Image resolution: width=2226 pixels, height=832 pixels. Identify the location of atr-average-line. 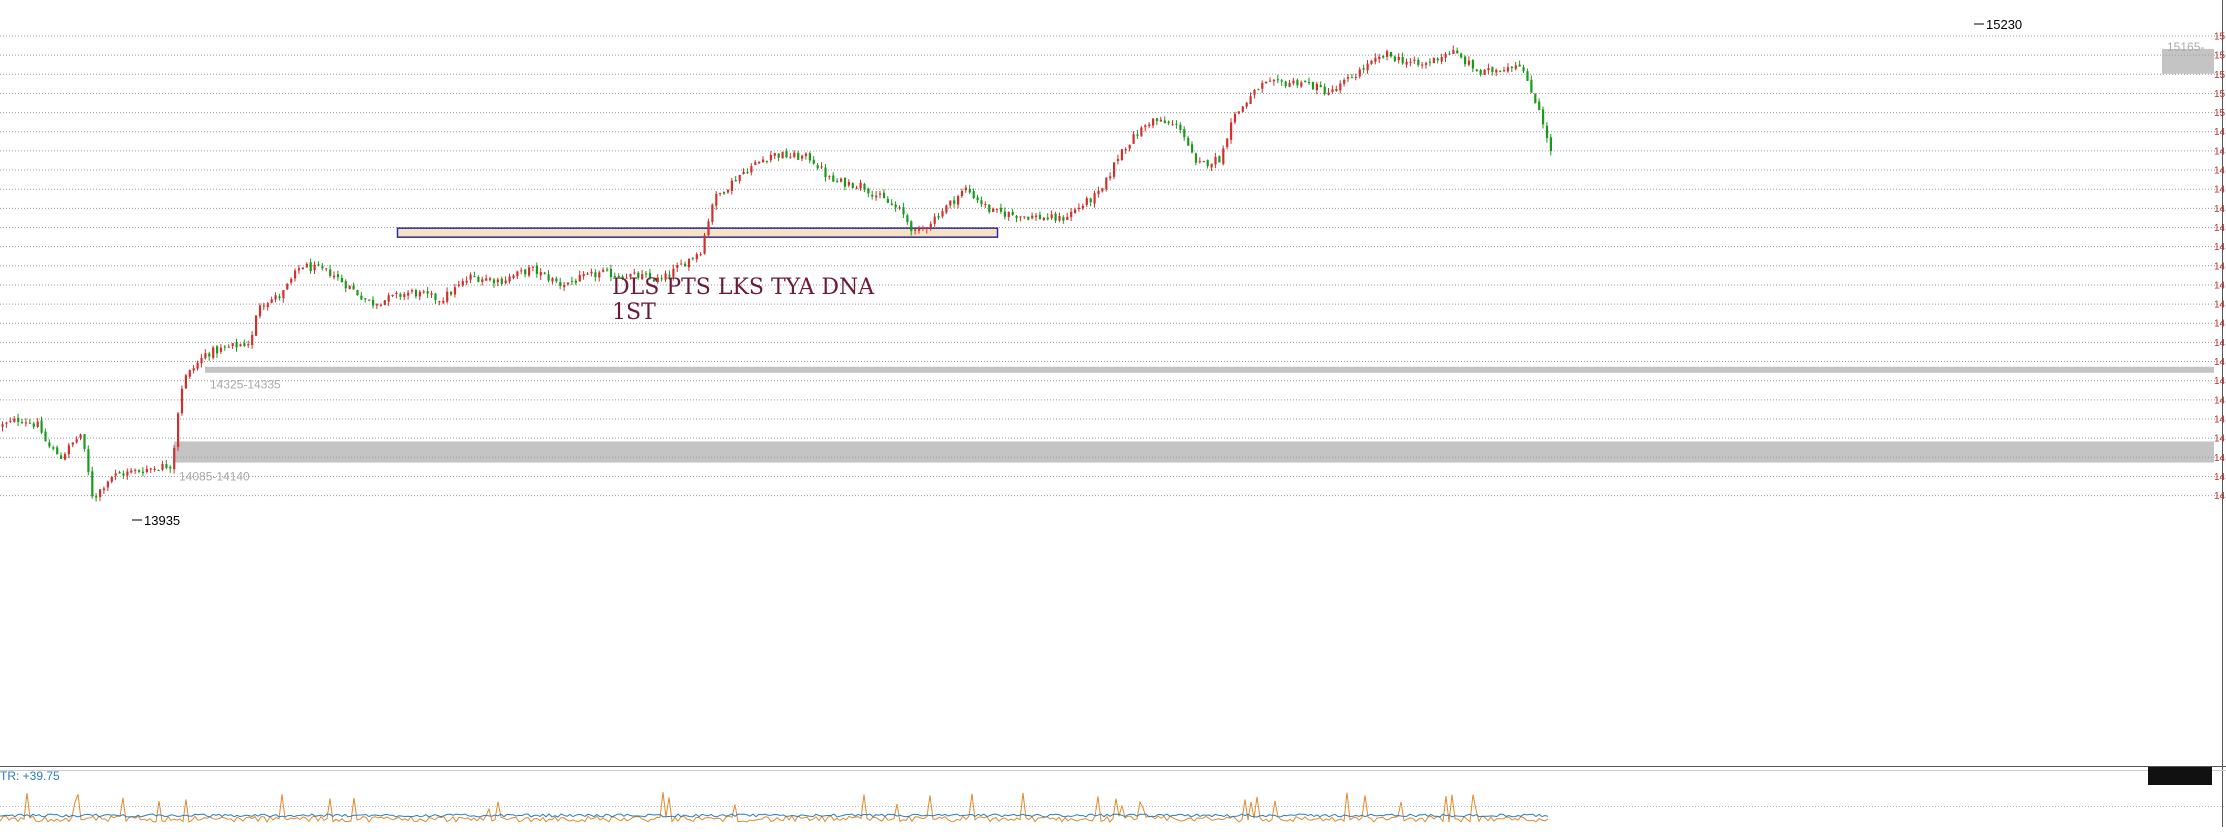
(774, 815).